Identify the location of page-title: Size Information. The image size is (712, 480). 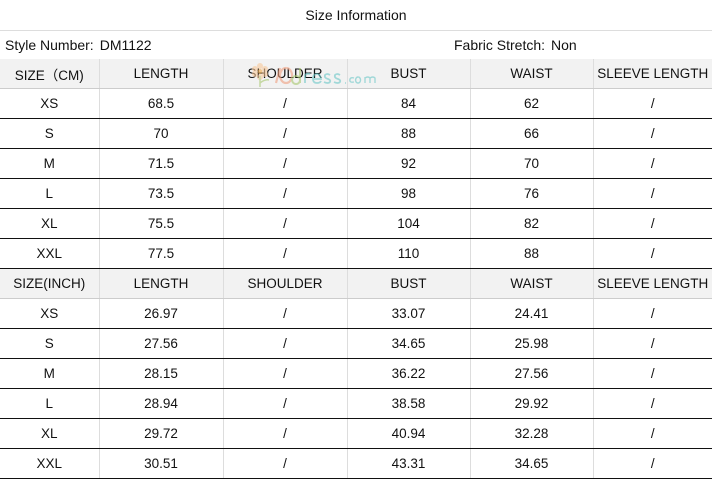
(356, 15).